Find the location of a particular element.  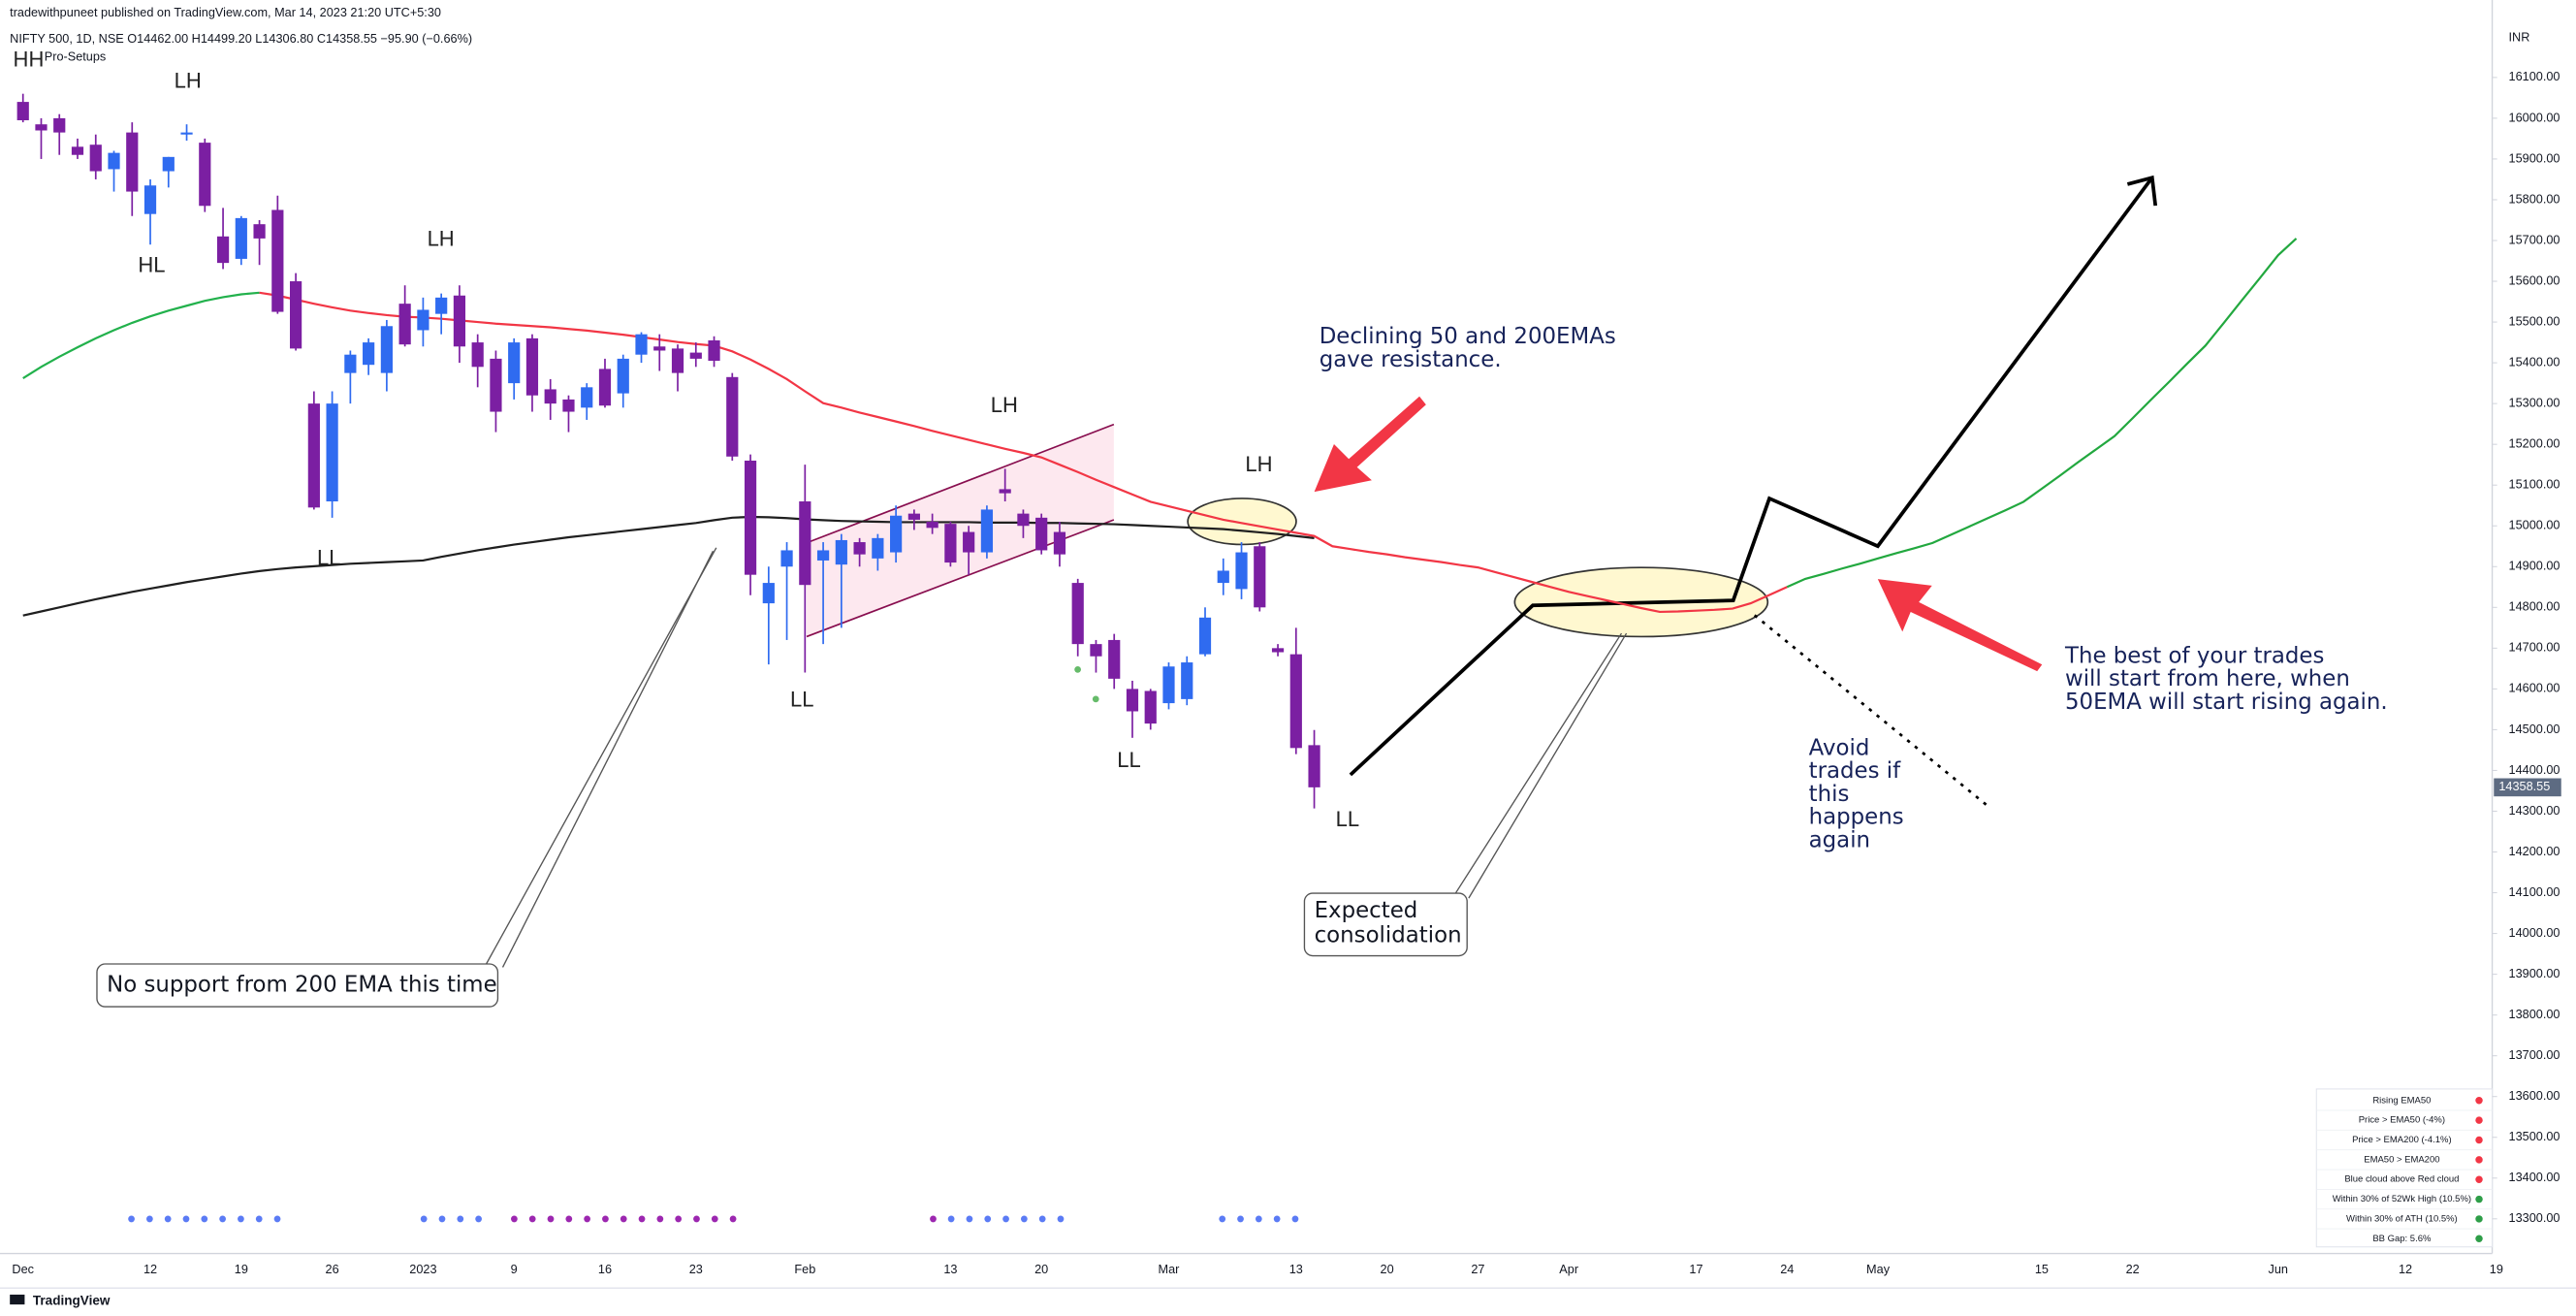

status-label: Price > EMA50 (-4%) is located at coordinates (2402, 1120).